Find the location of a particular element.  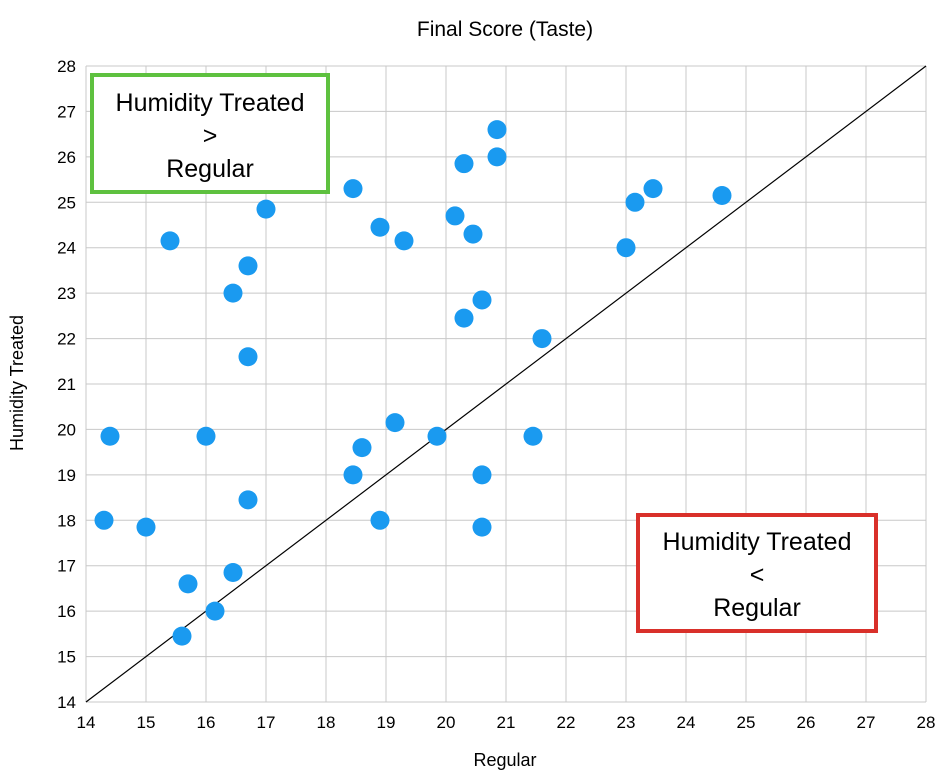

x-tick-label: 28 is located at coordinates (926, 722).